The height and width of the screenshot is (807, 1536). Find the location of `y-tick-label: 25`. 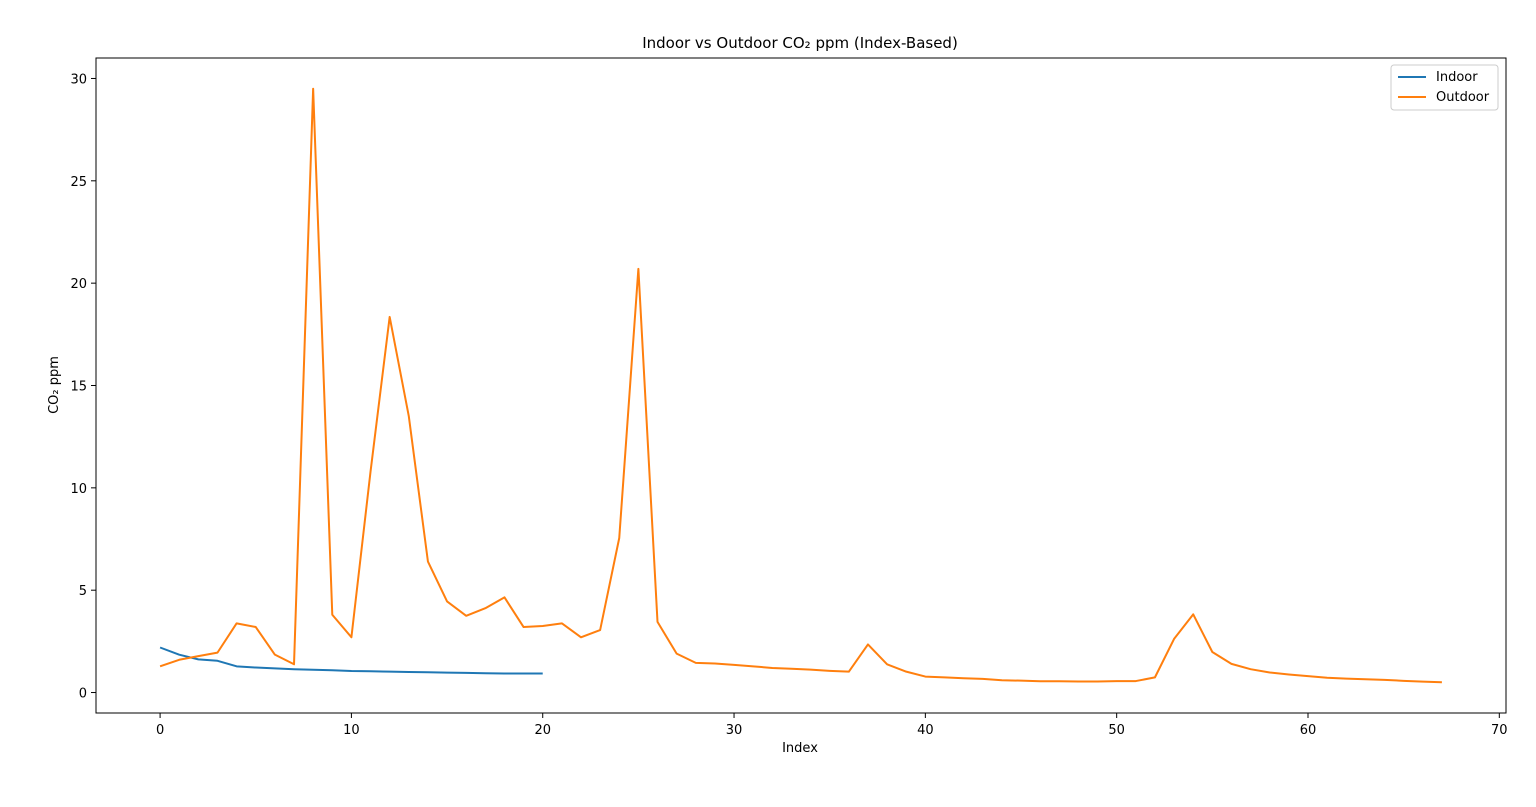

y-tick-label: 25 is located at coordinates (78, 182).